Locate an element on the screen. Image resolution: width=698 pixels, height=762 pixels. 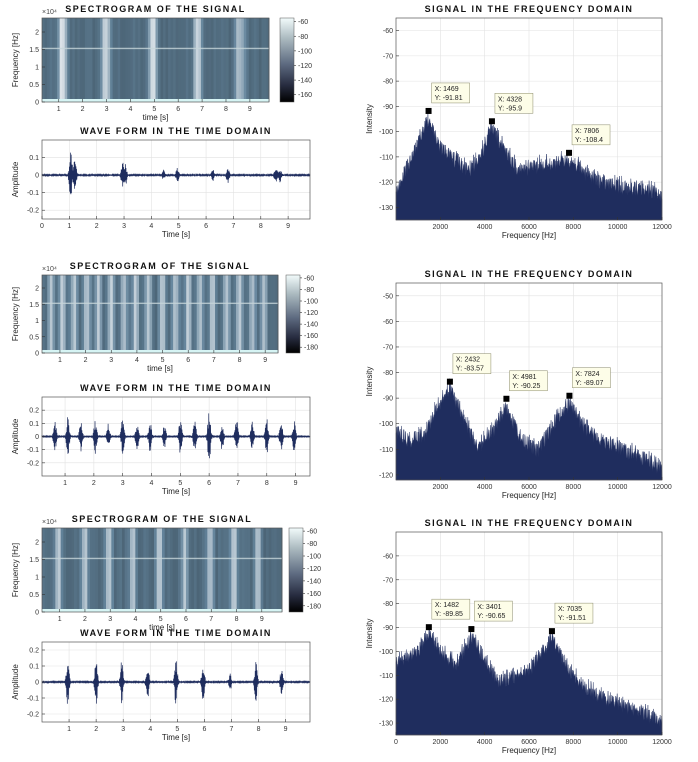
x-axis-label: Time [s] is located at coordinates (176, 491).